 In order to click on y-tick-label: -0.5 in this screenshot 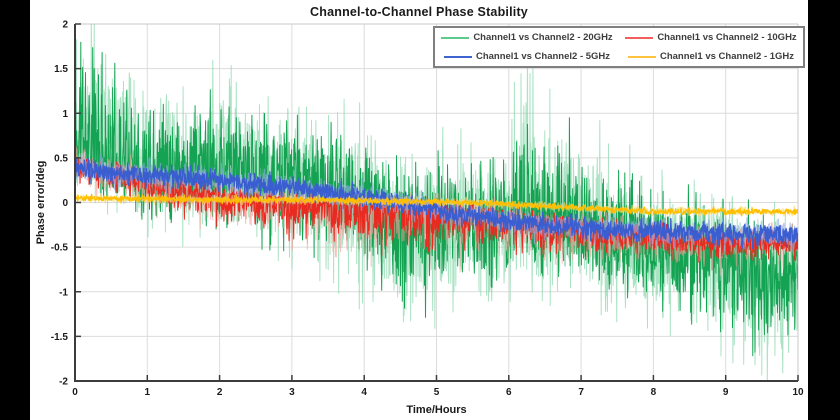, I will do `click(60, 248)`.